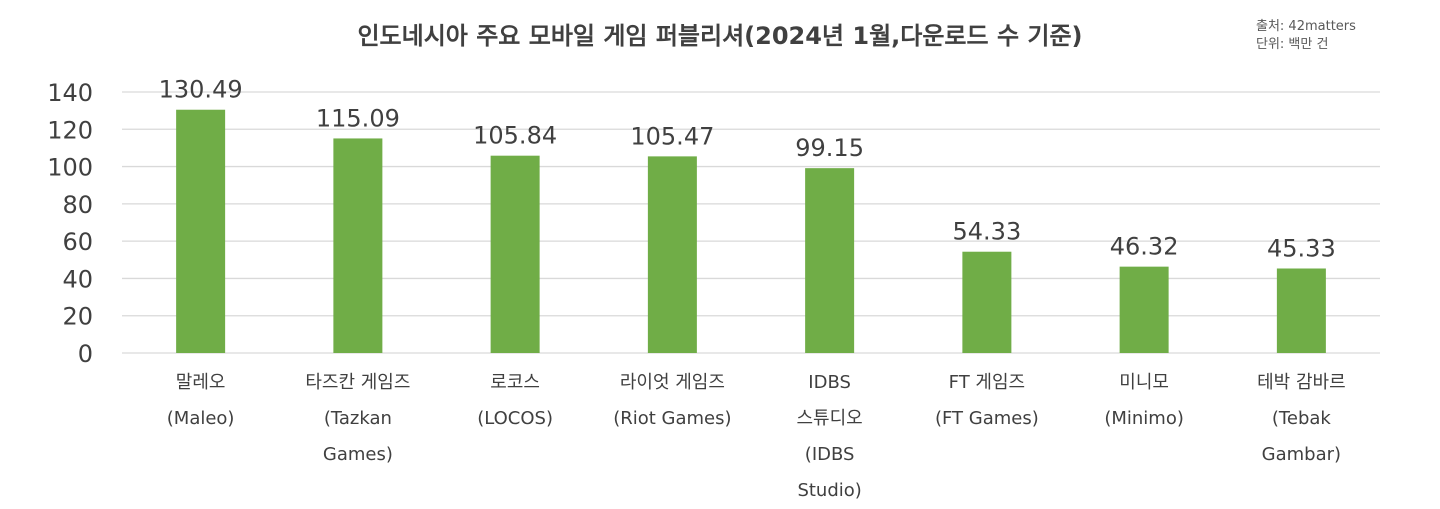  I want to click on x-tick-label-line: (Tazkan, so click(357, 418).